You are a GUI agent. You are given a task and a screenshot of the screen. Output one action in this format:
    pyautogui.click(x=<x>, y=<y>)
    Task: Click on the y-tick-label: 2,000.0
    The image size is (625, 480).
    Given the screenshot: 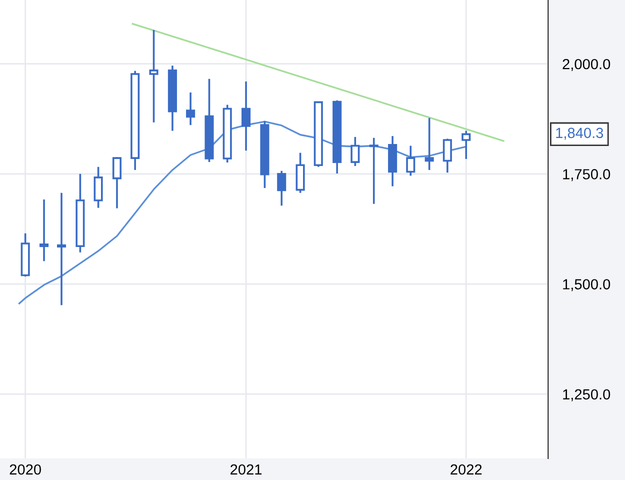 What is the action you would take?
    pyautogui.click(x=586, y=64)
    